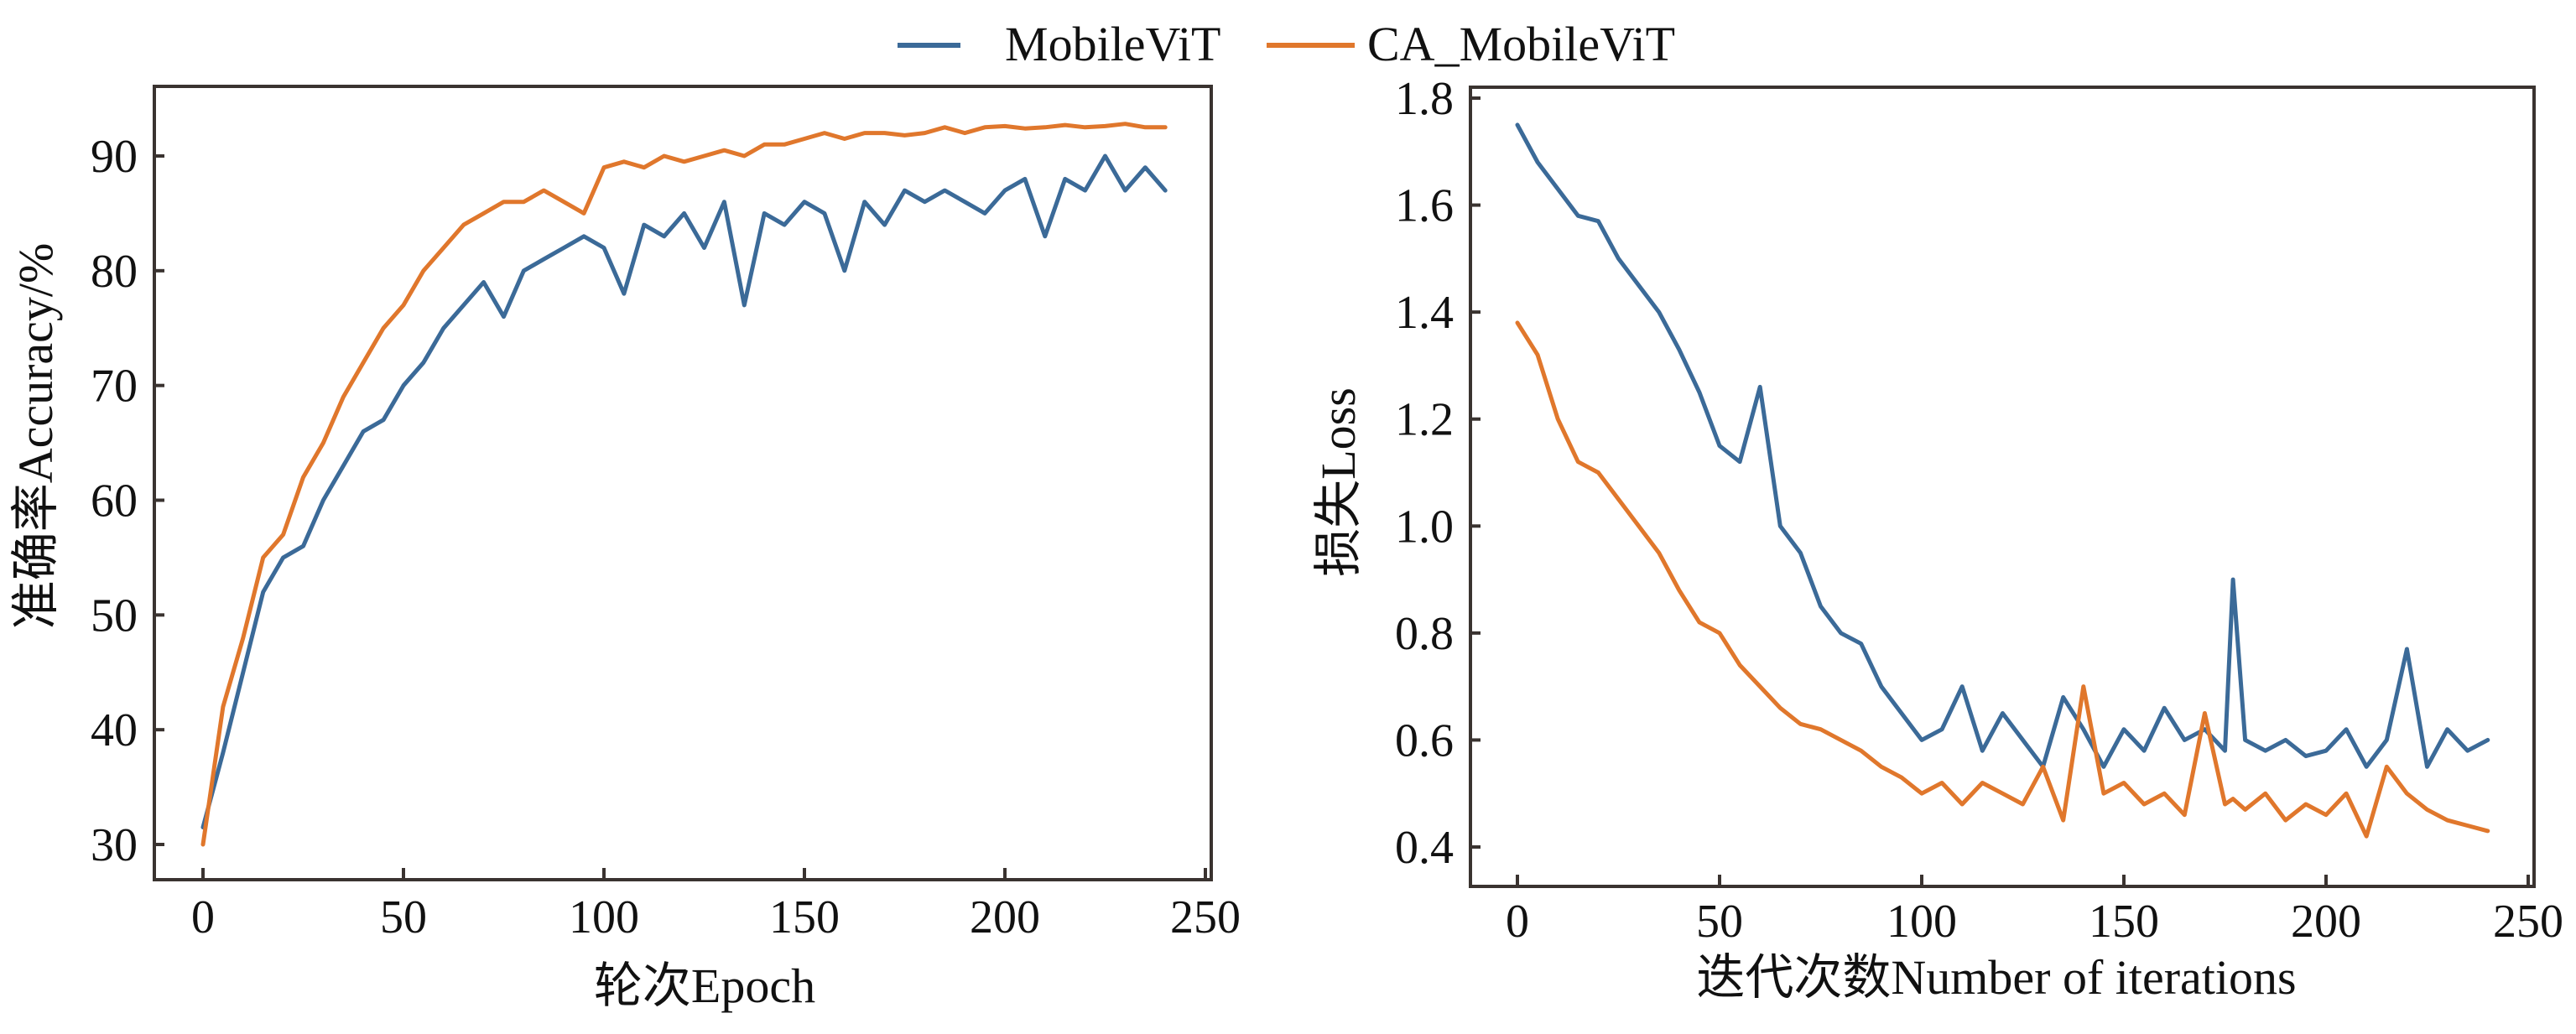 This screenshot has height=1034, width=2576. Describe the element at coordinates (2124, 922) in the screenshot. I see `loss-x-tick-label: 150` at that location.